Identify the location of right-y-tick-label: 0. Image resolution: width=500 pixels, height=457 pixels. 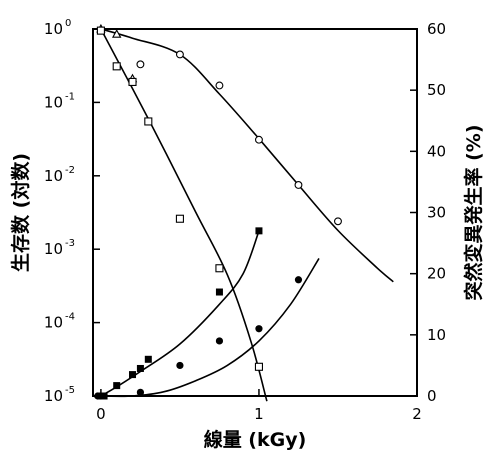
(432, 396).